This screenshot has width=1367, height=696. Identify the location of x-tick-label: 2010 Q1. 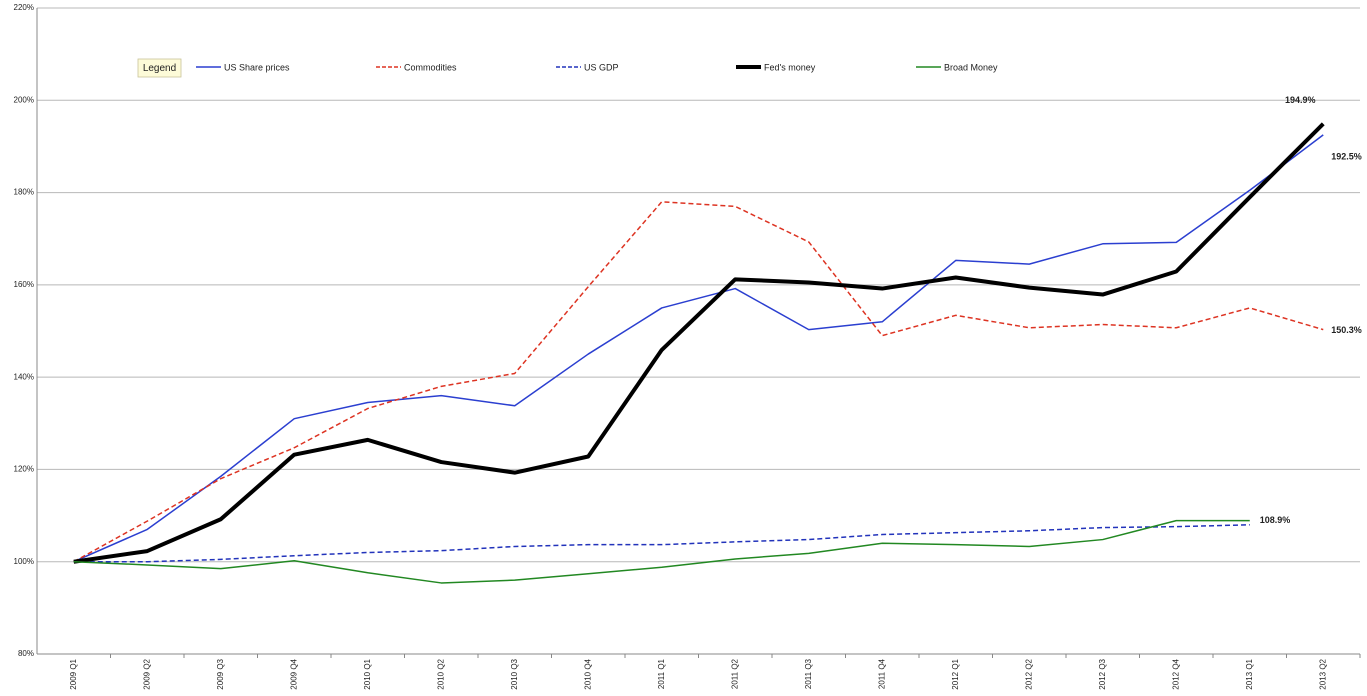
(367, 673).